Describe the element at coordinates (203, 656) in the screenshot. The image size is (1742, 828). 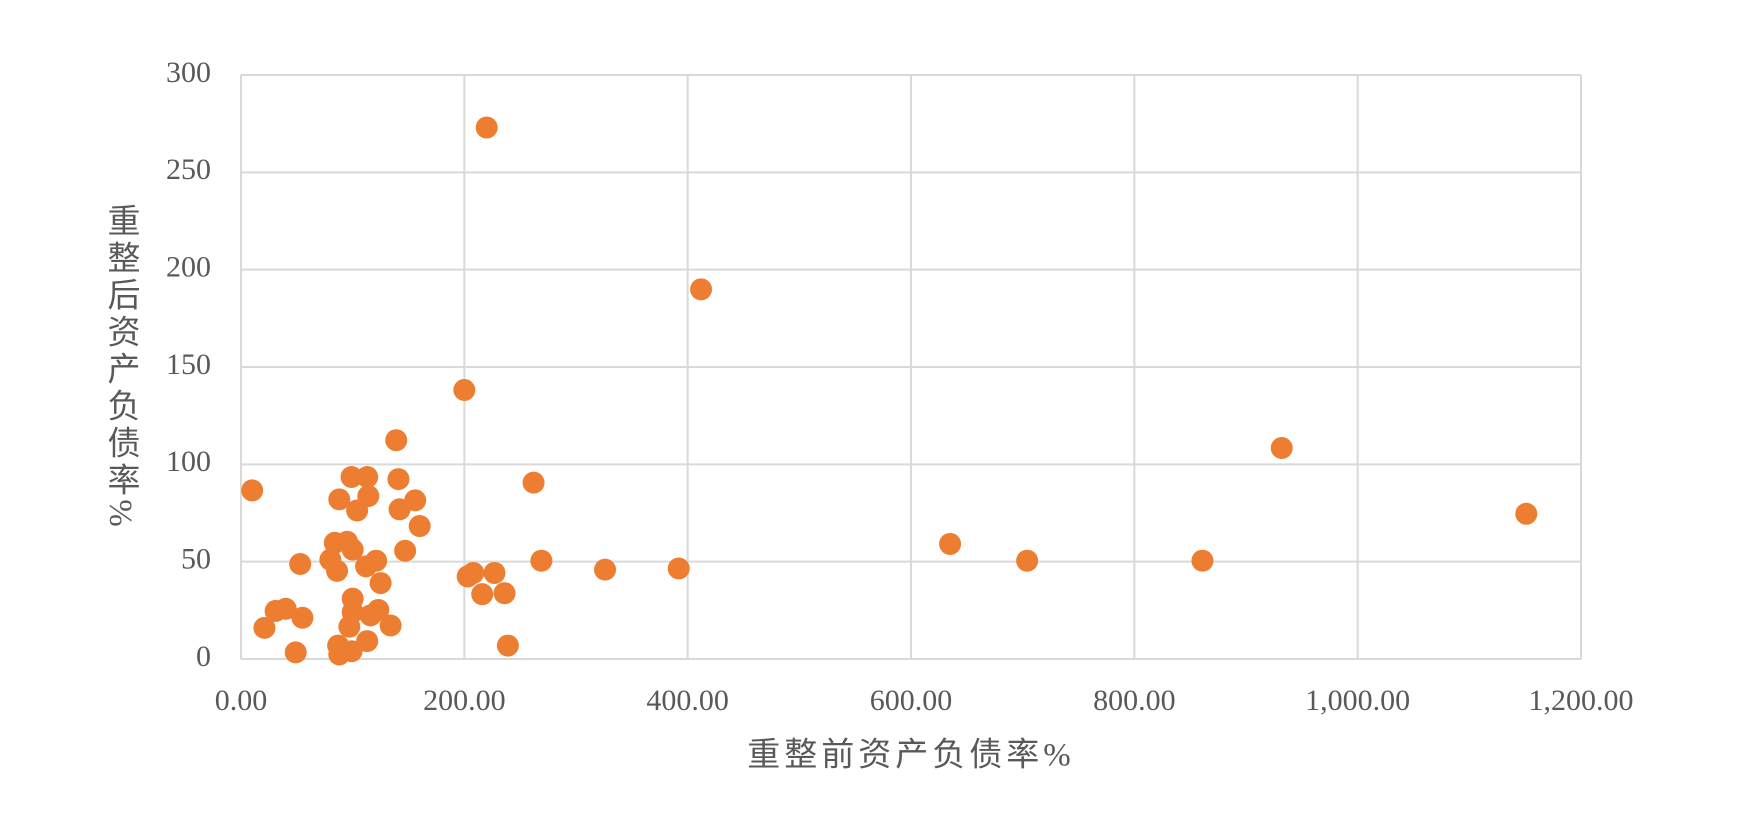
I see `y-tick-label: 0` at that location.